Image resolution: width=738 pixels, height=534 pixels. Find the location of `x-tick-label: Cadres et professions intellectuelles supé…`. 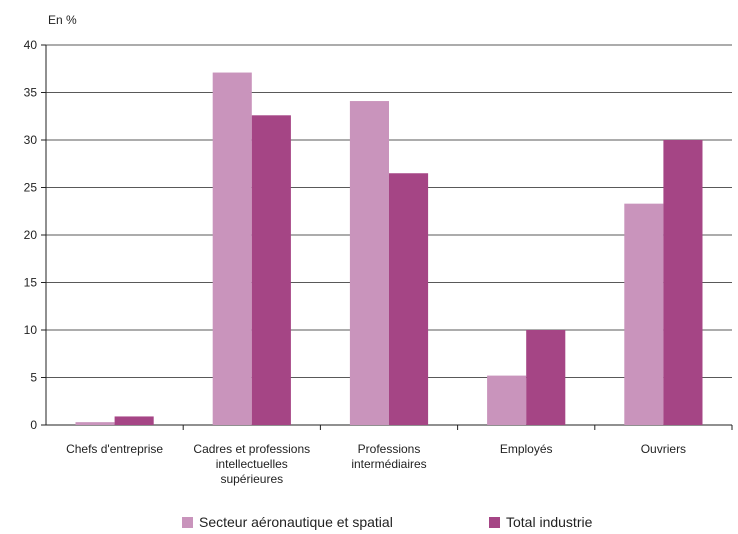

x-tick-label: Cadres et professions intellectuelles supé… is located at coordinates (251, 464).